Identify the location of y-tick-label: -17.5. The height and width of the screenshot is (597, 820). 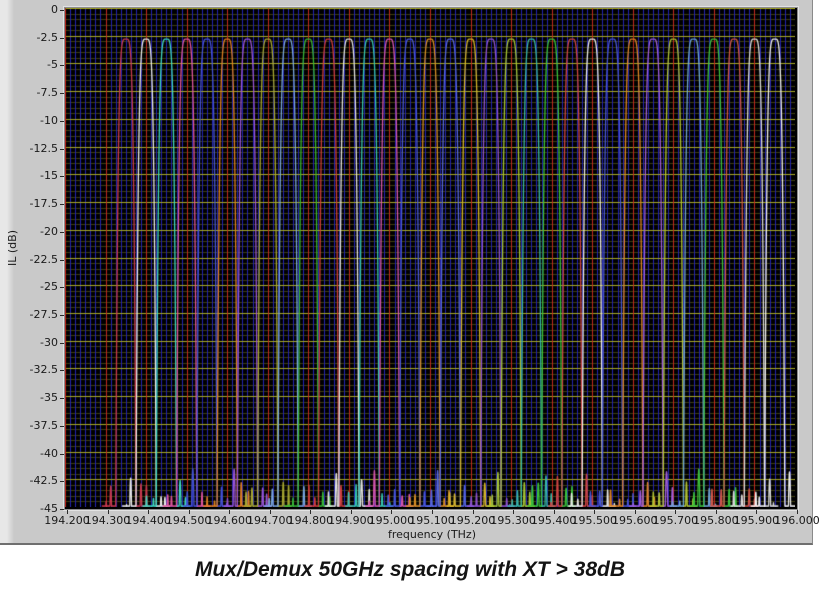
(43, 204).